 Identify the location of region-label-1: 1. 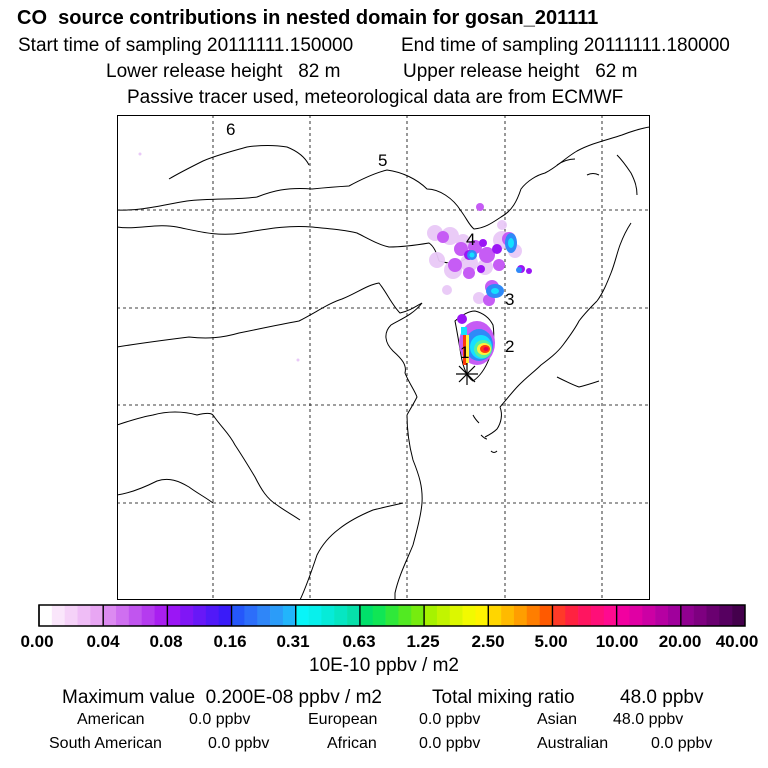
(464, 352).